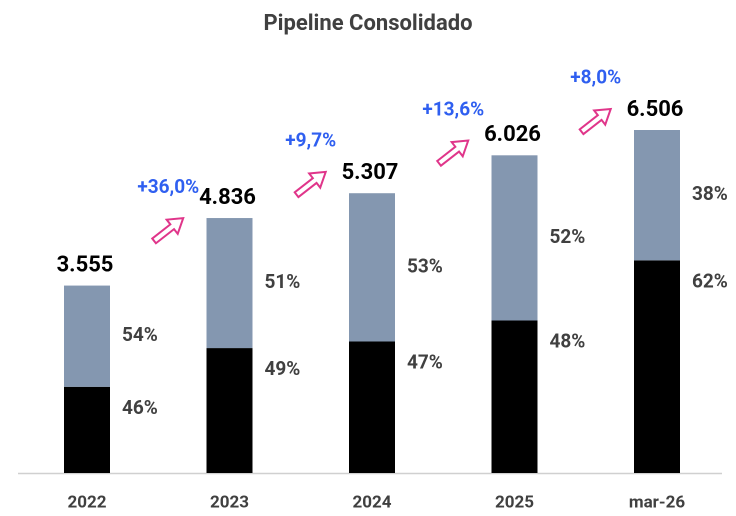 Image resolution: width=736 pixels, height=516 pixels. I want to click on total-label: 6.026, so click(512, 134).